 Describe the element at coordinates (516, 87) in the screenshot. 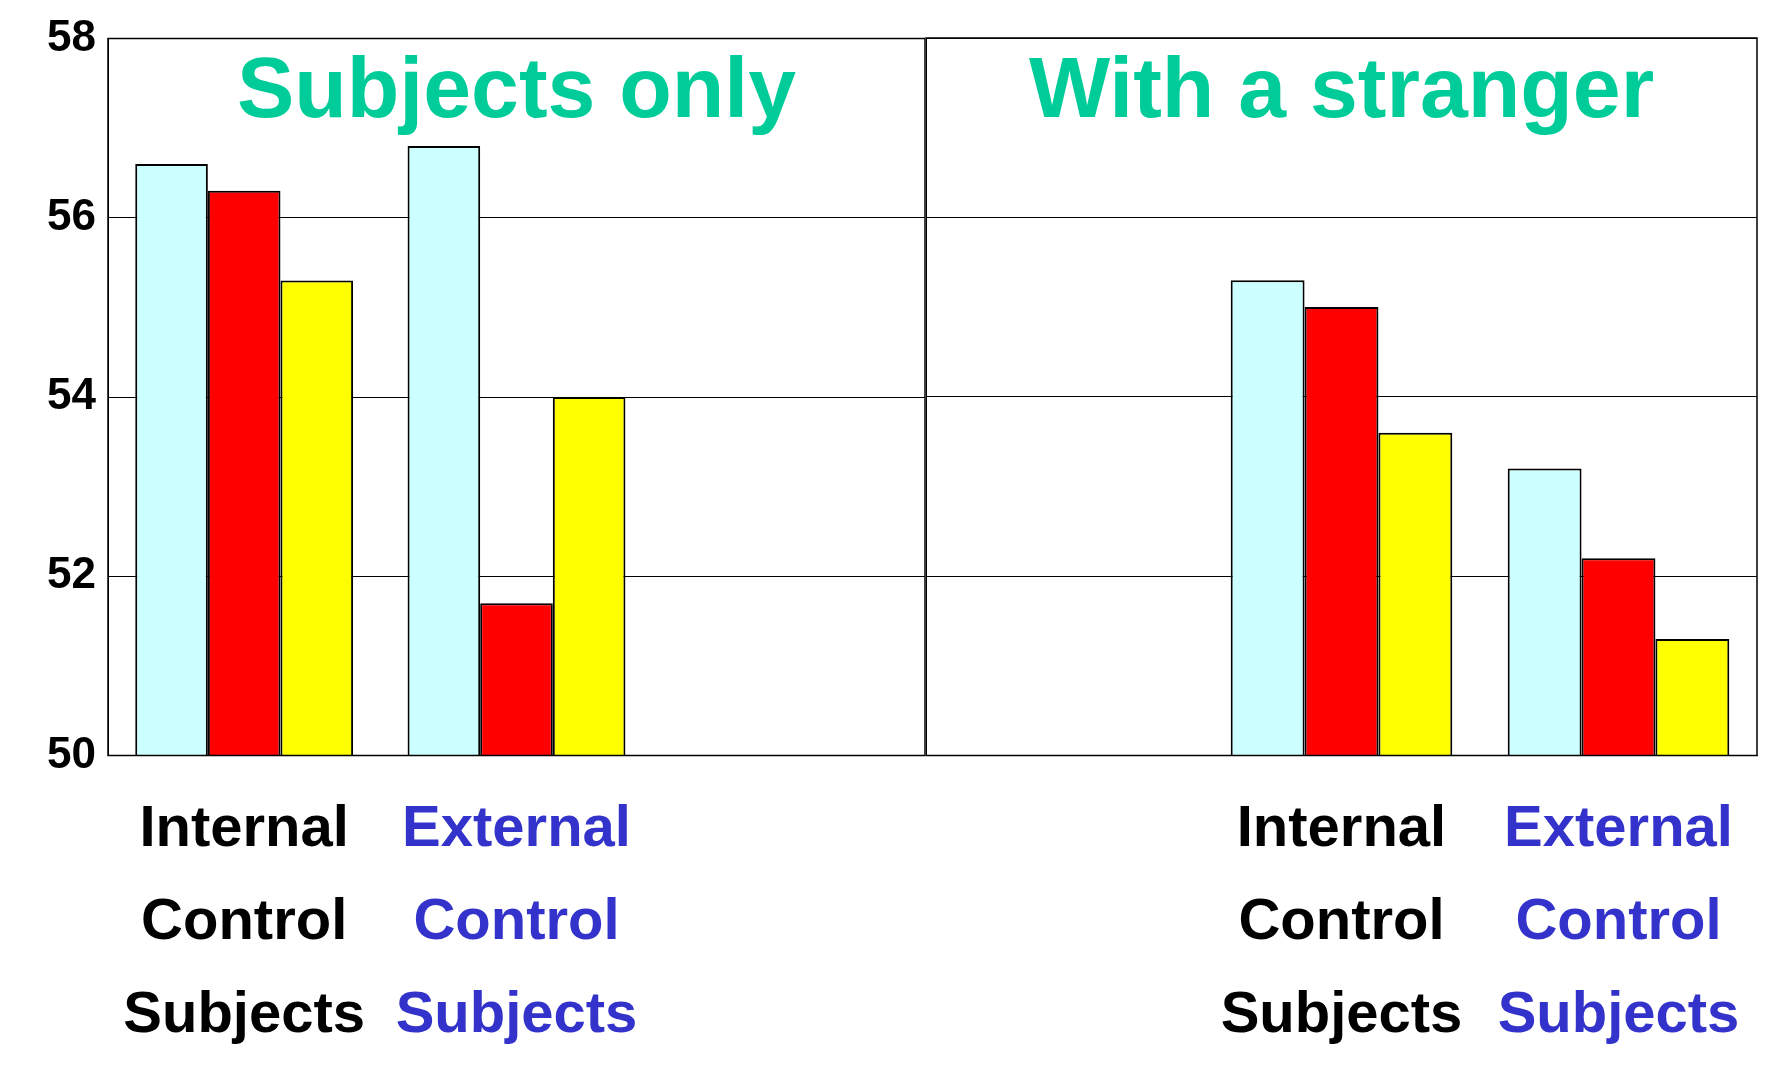

I see `chart-title: Subjects only` at that location.